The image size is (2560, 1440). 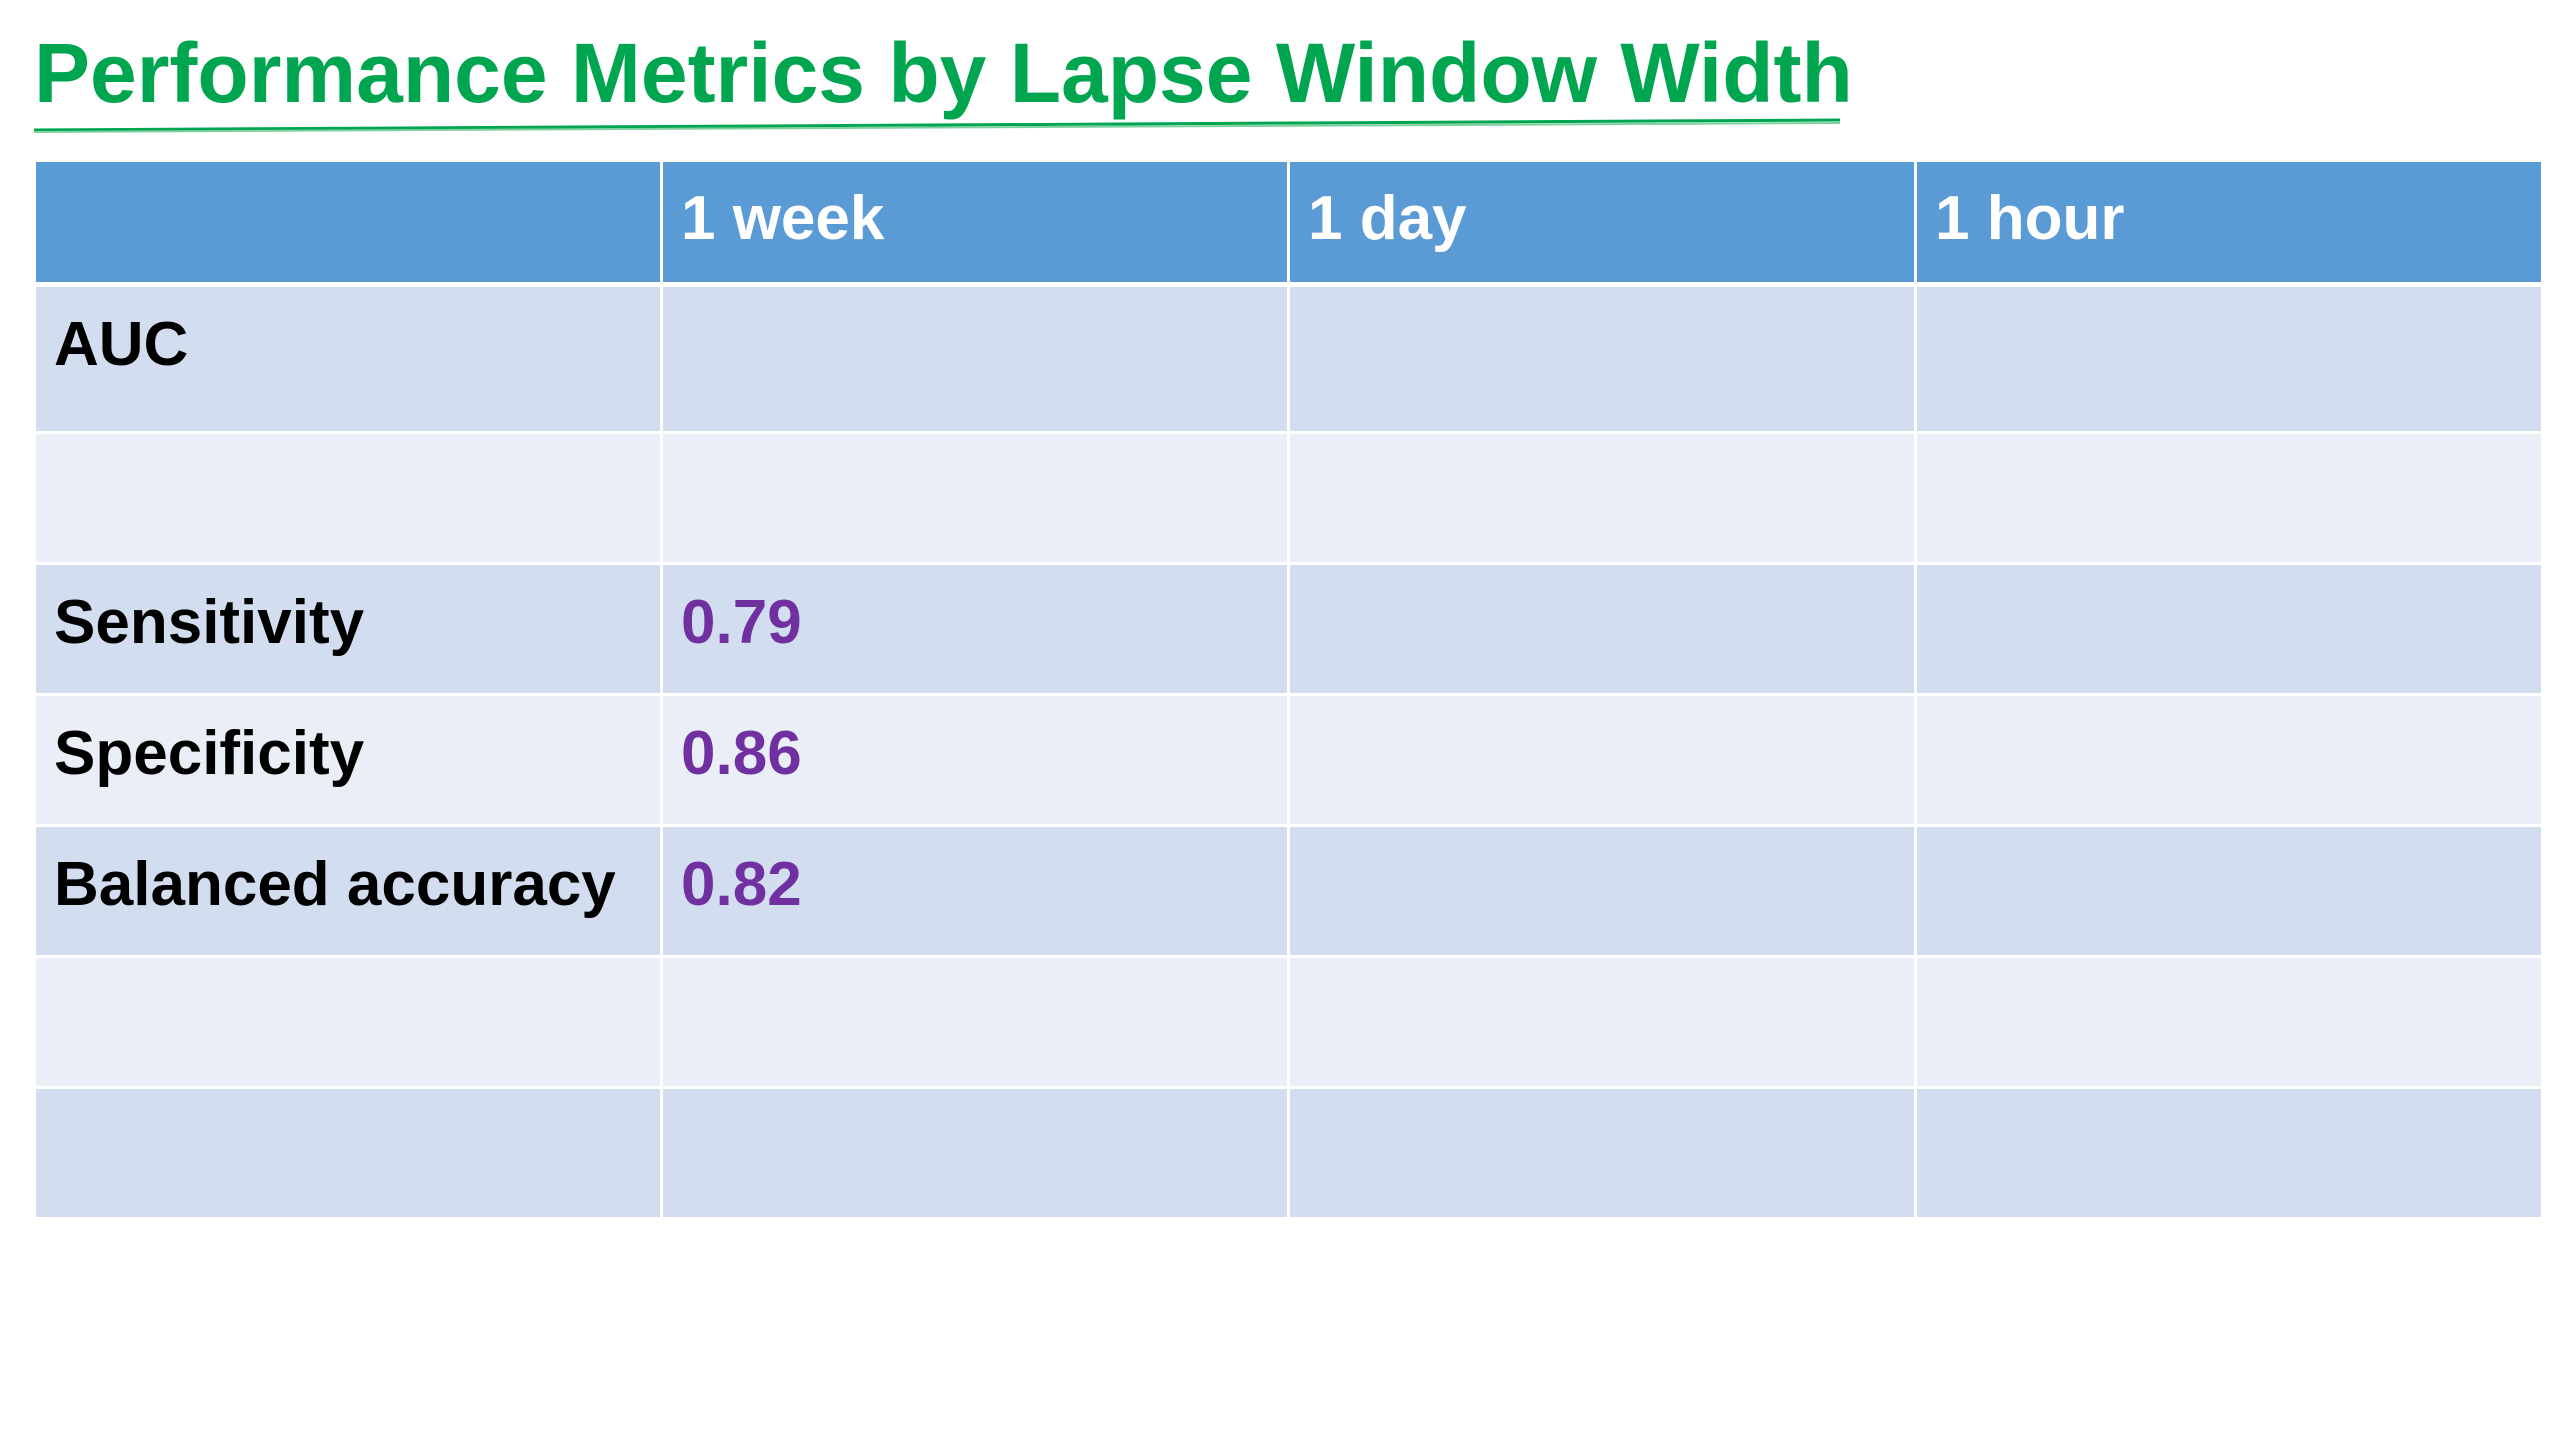 What do you see at coordinates (348, 358) in the screenshot?
I see `metric-label: AUC` at bounding box center [348, 358].